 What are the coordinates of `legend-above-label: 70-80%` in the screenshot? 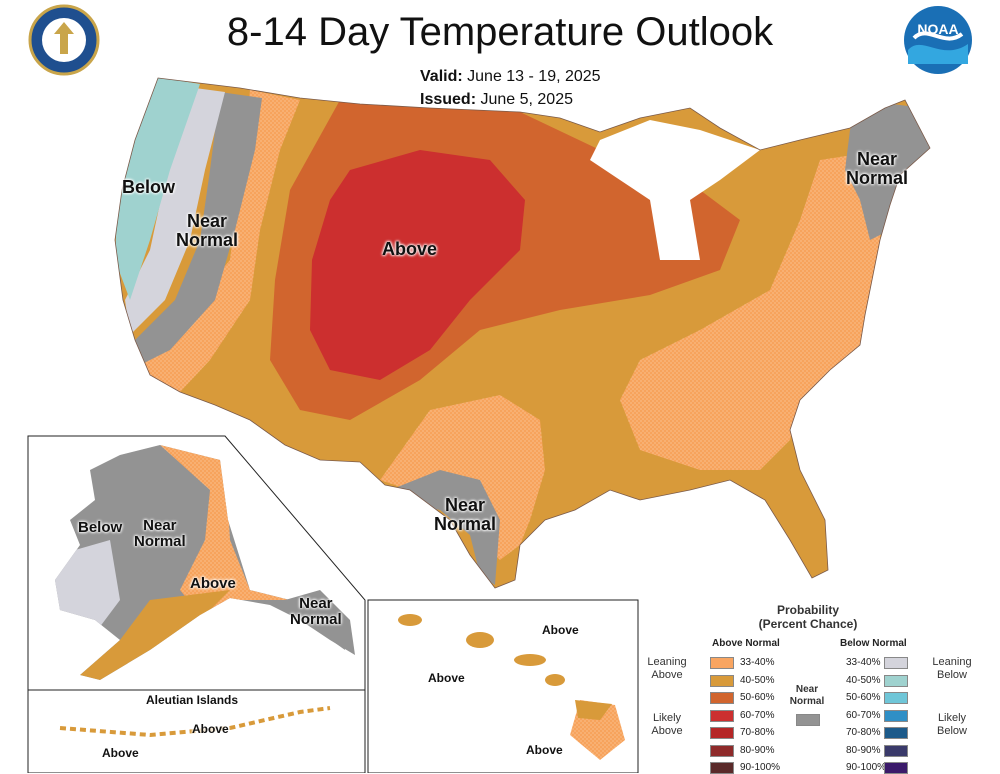 It's located at (757, 732).